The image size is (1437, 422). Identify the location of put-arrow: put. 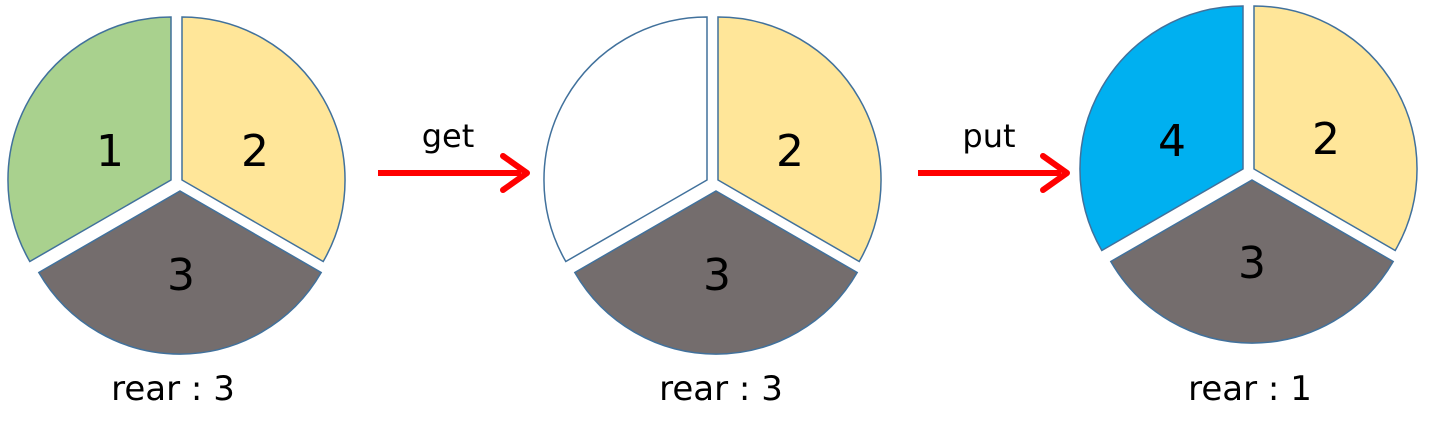
(994, 155).